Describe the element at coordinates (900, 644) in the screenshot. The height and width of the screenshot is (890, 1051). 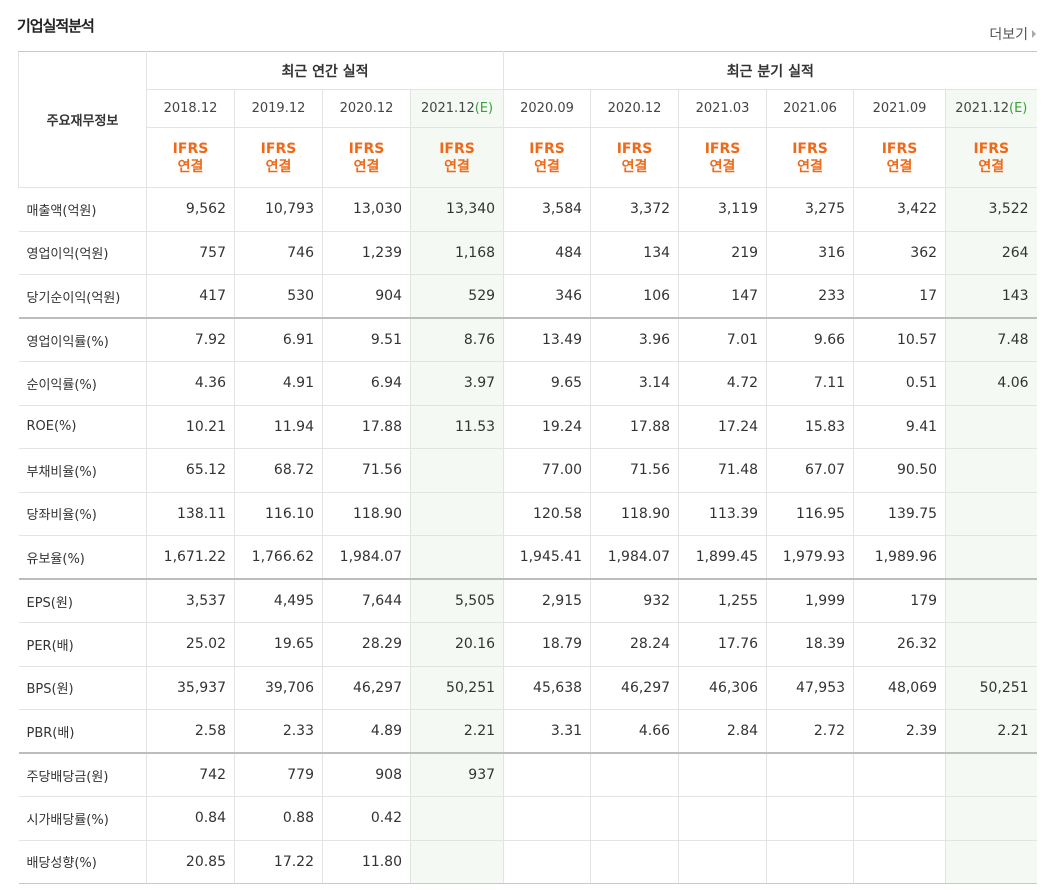
I see `value-cell: 26.32` at that location.